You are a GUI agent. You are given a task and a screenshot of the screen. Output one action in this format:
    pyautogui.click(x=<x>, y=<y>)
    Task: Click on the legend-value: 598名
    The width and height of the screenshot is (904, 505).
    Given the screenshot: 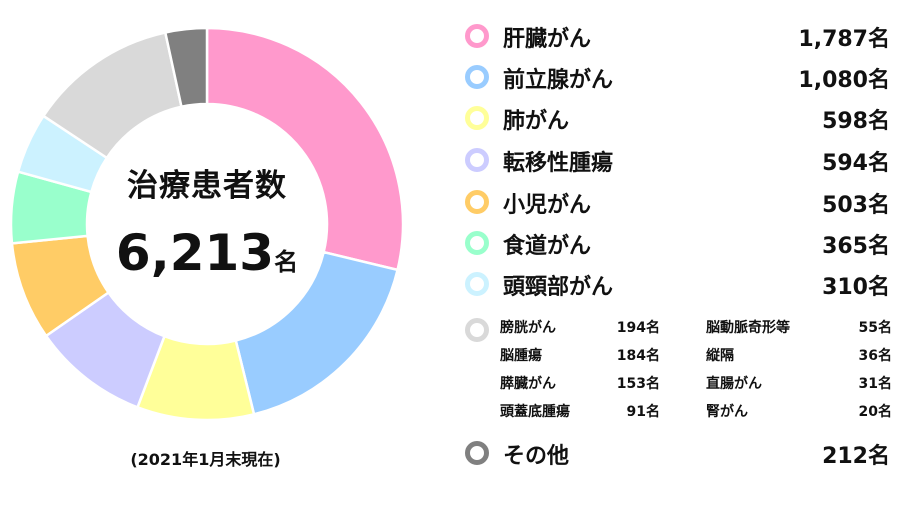 What is the action you would take?
    pyautogui.click(x=856, y=121)
    